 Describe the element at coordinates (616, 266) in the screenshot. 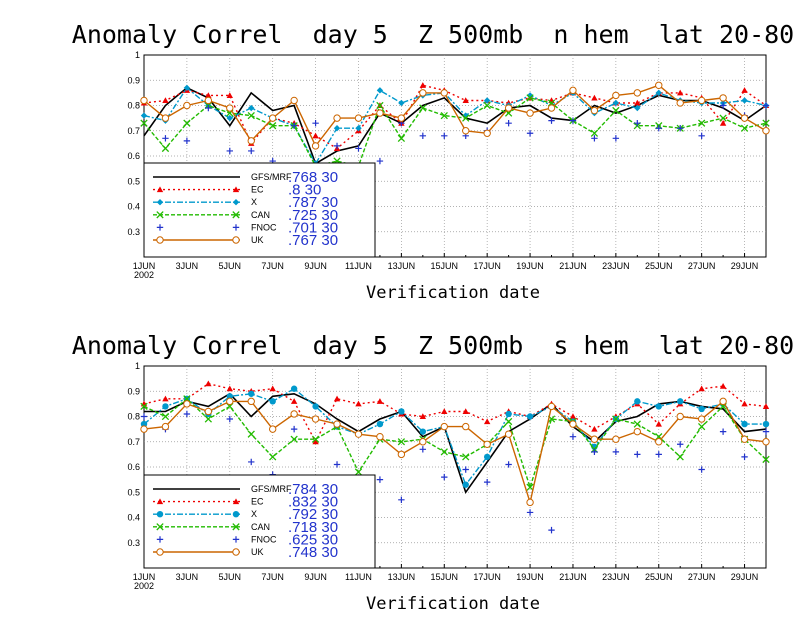

I see `x-tick-label: 23JUN` at that location.